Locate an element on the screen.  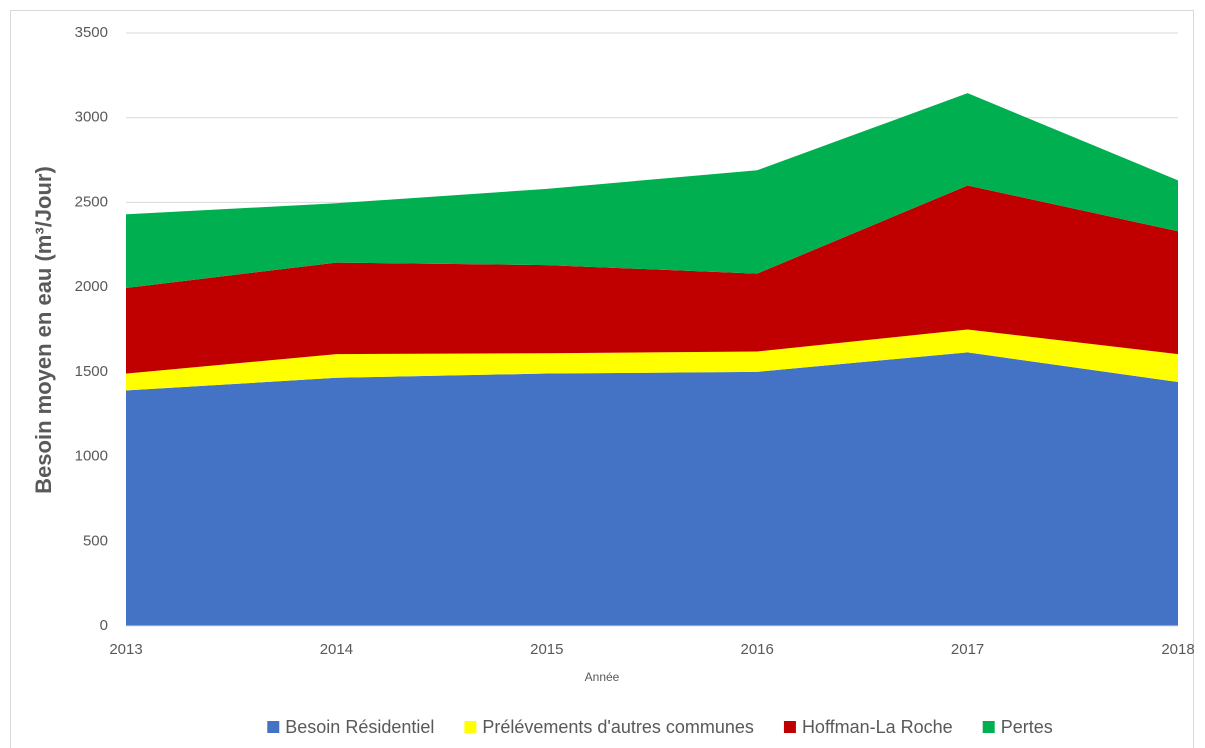
x-tick-label: 2018 is located at coordinates (1177, 649).